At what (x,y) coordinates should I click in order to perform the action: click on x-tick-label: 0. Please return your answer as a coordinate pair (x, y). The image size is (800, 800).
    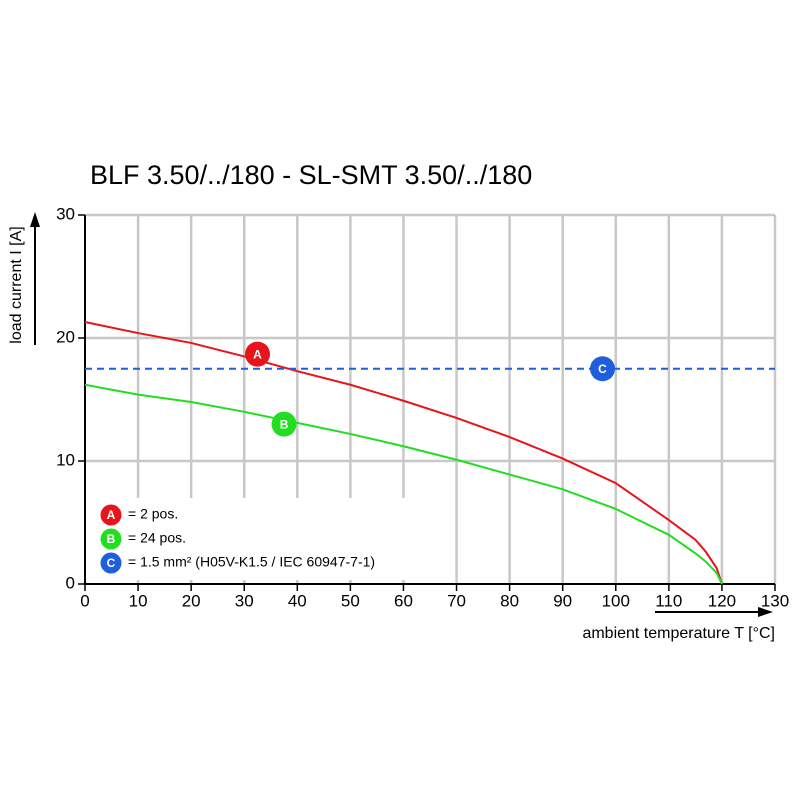
    Looking at the image, I should click on (84, 600).